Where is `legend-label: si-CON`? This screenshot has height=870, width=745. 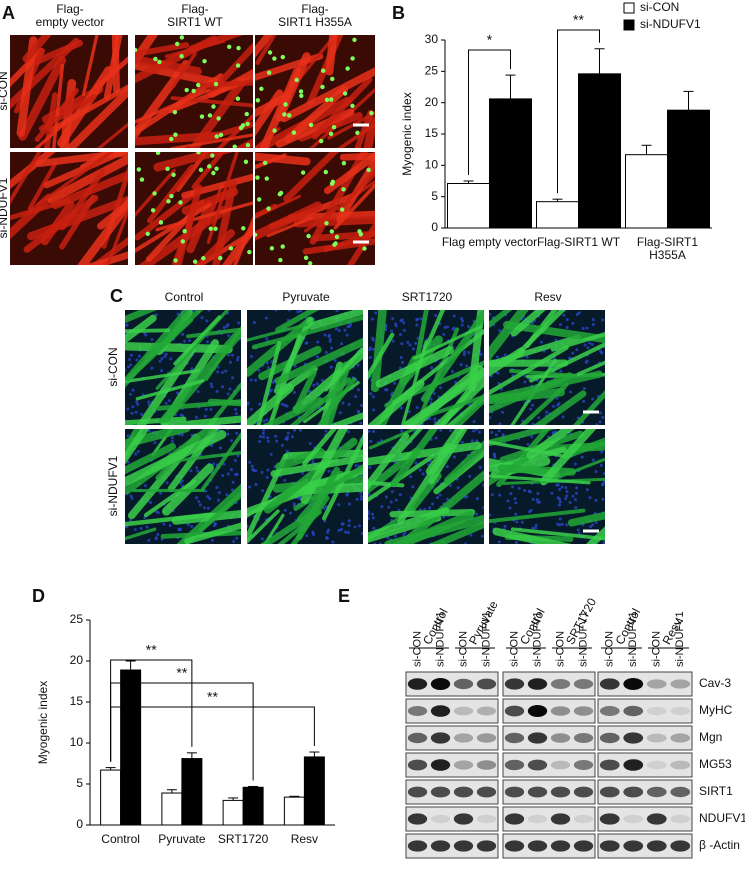 legend-label: si-CON is located at coordinates (659, 7).